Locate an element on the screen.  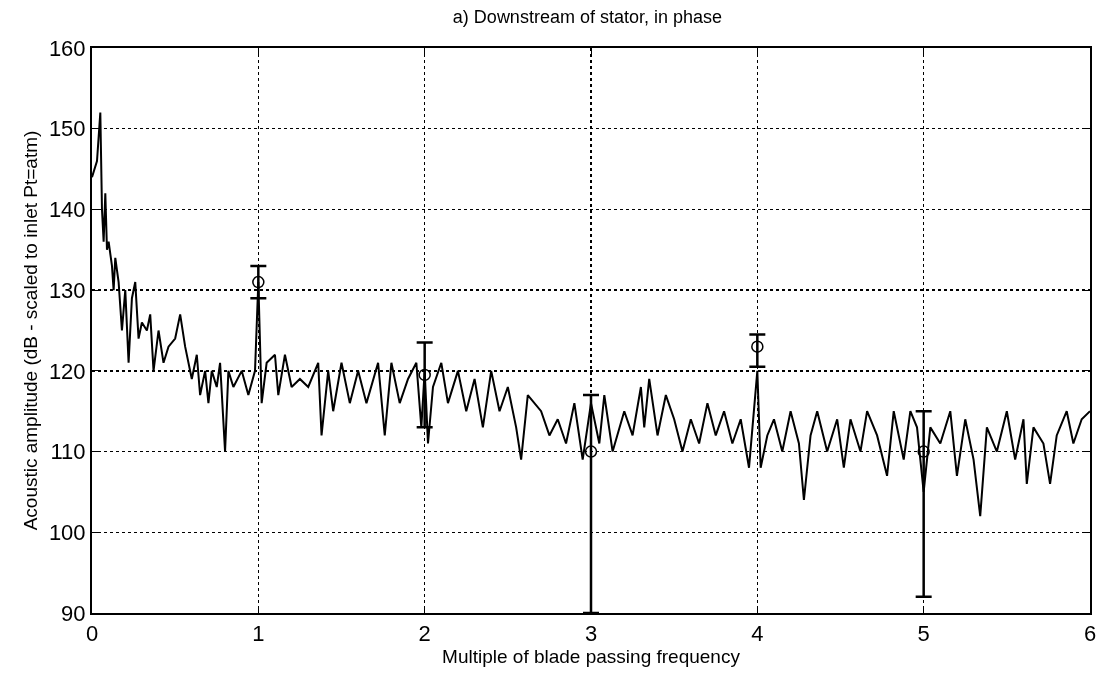
chart-title: a) Downstream of stator, in phase is located at coordinates (587, 16).